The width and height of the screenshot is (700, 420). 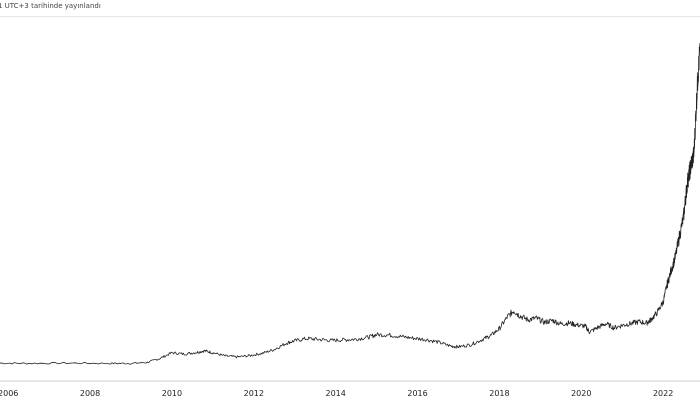 I want to click on x-tick-label-2016: 2016, so click(x=417, y=393).